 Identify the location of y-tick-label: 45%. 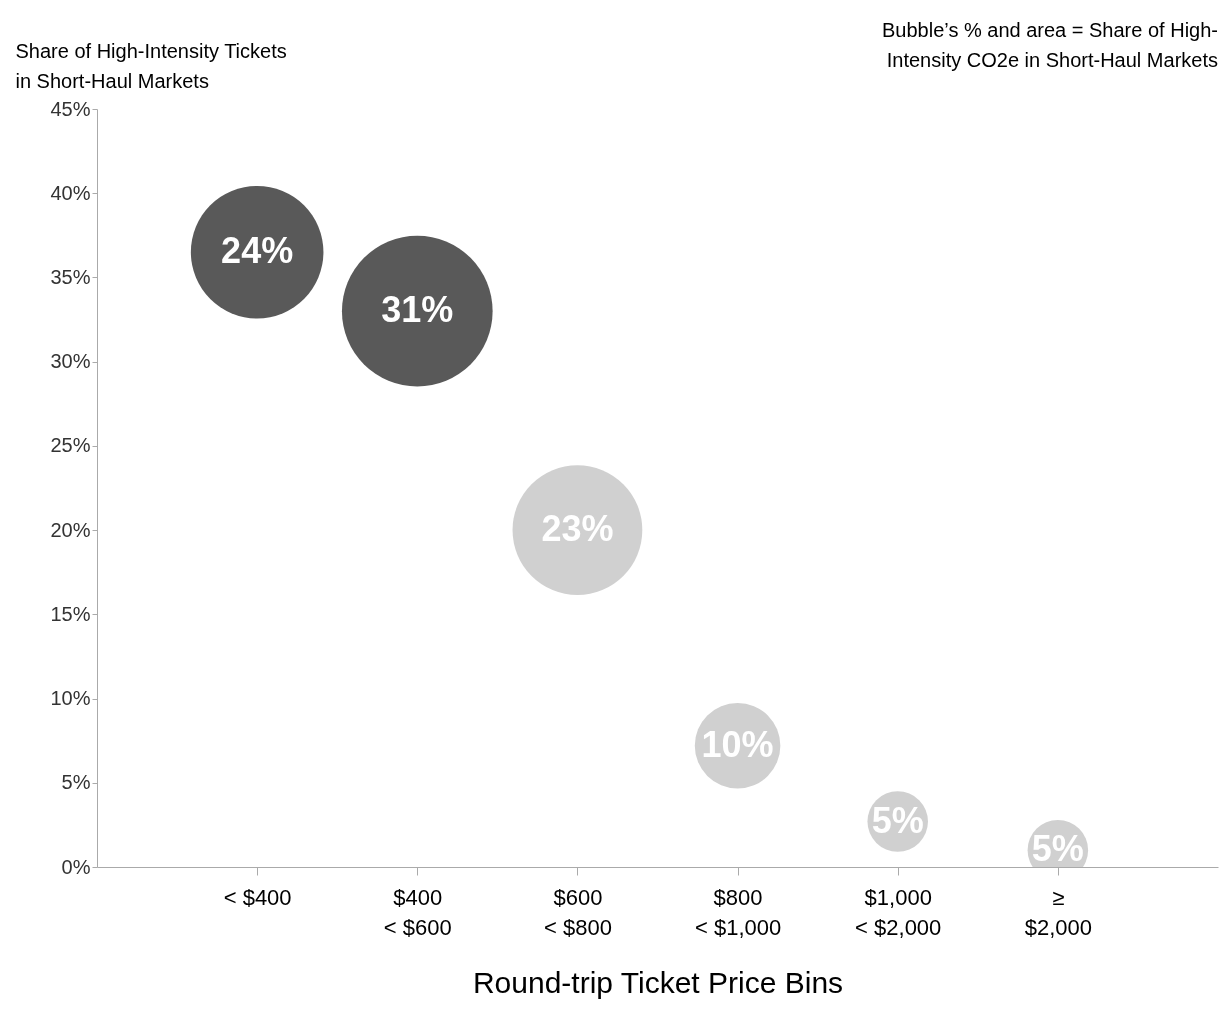
(70, 108).